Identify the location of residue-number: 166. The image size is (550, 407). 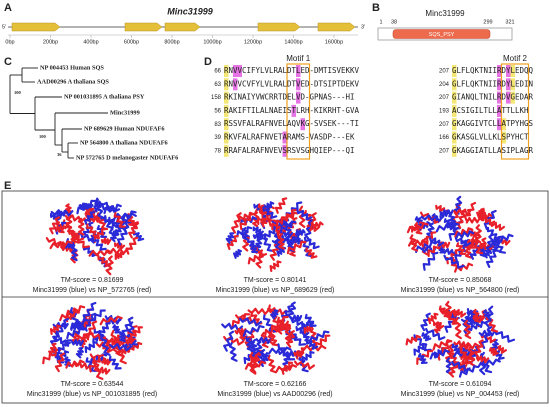
(444, 138).